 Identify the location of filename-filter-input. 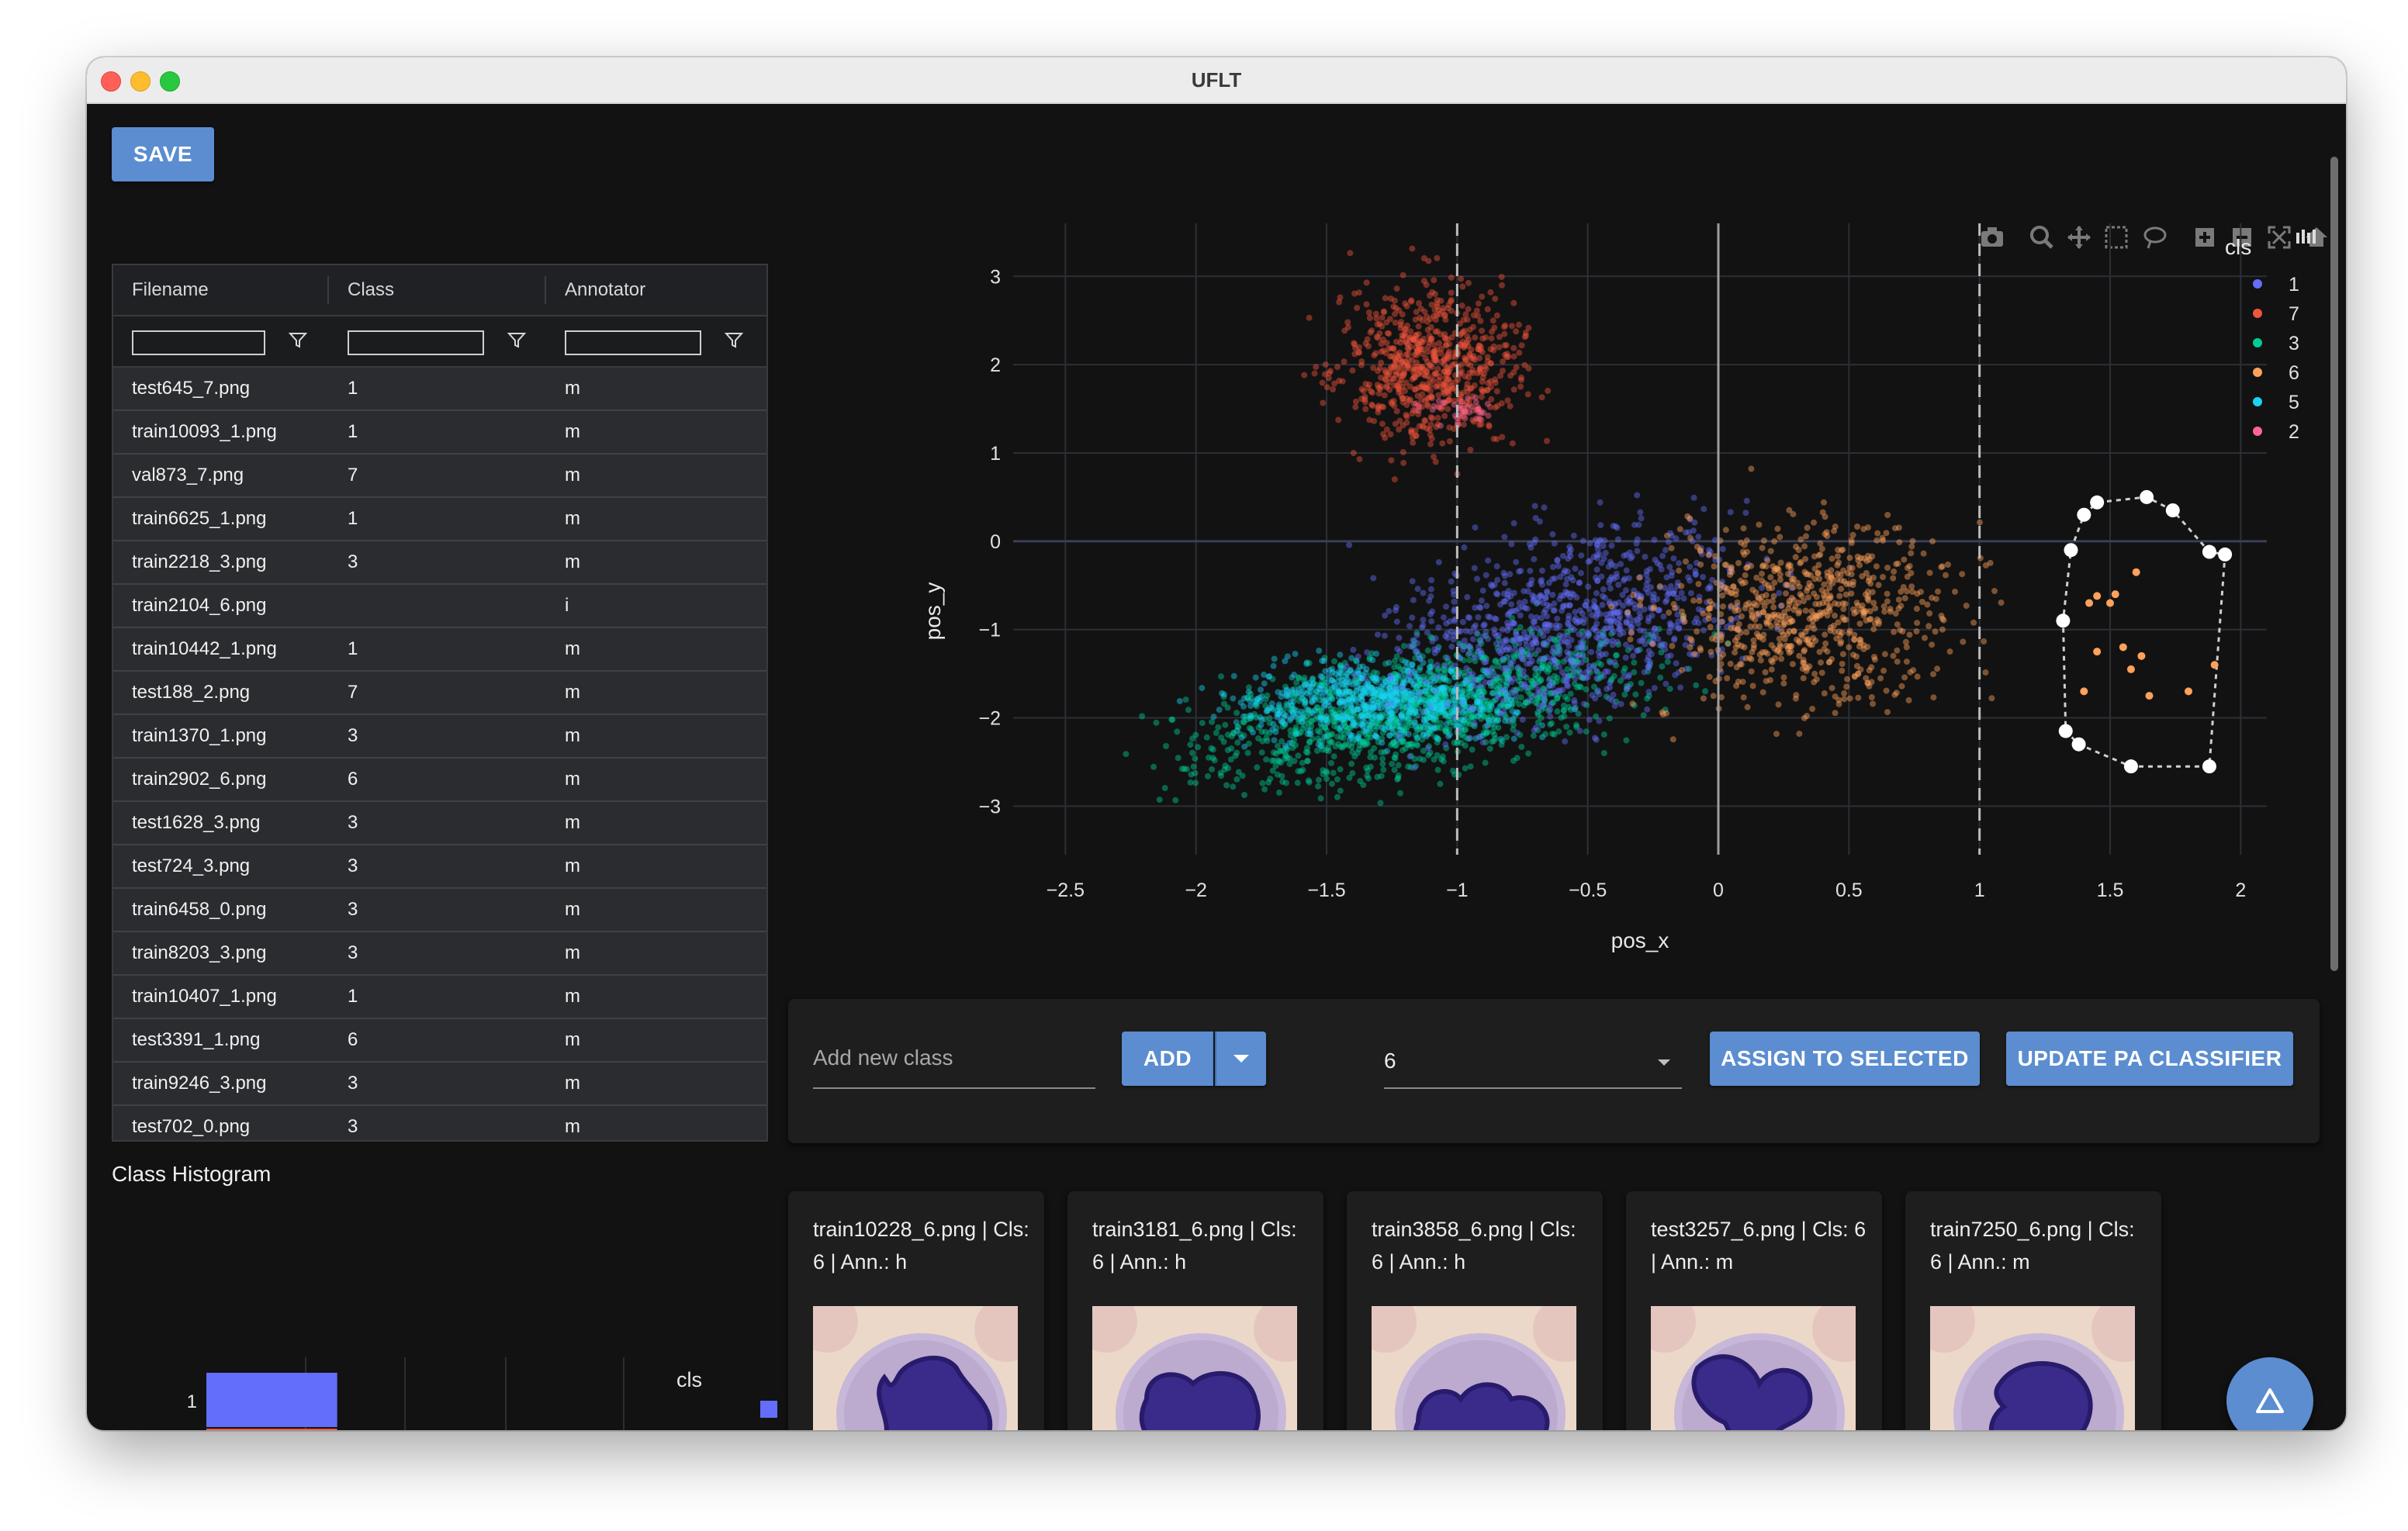
(198, 342).